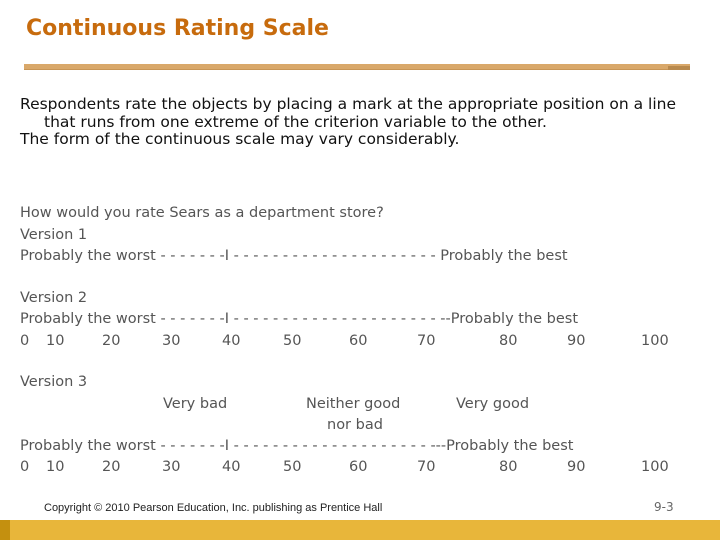 This screenshot has width=720, height=540. Describe the element at coordinates (655, 341) in the screenshot. I see `v2-tick: 100` at that location.